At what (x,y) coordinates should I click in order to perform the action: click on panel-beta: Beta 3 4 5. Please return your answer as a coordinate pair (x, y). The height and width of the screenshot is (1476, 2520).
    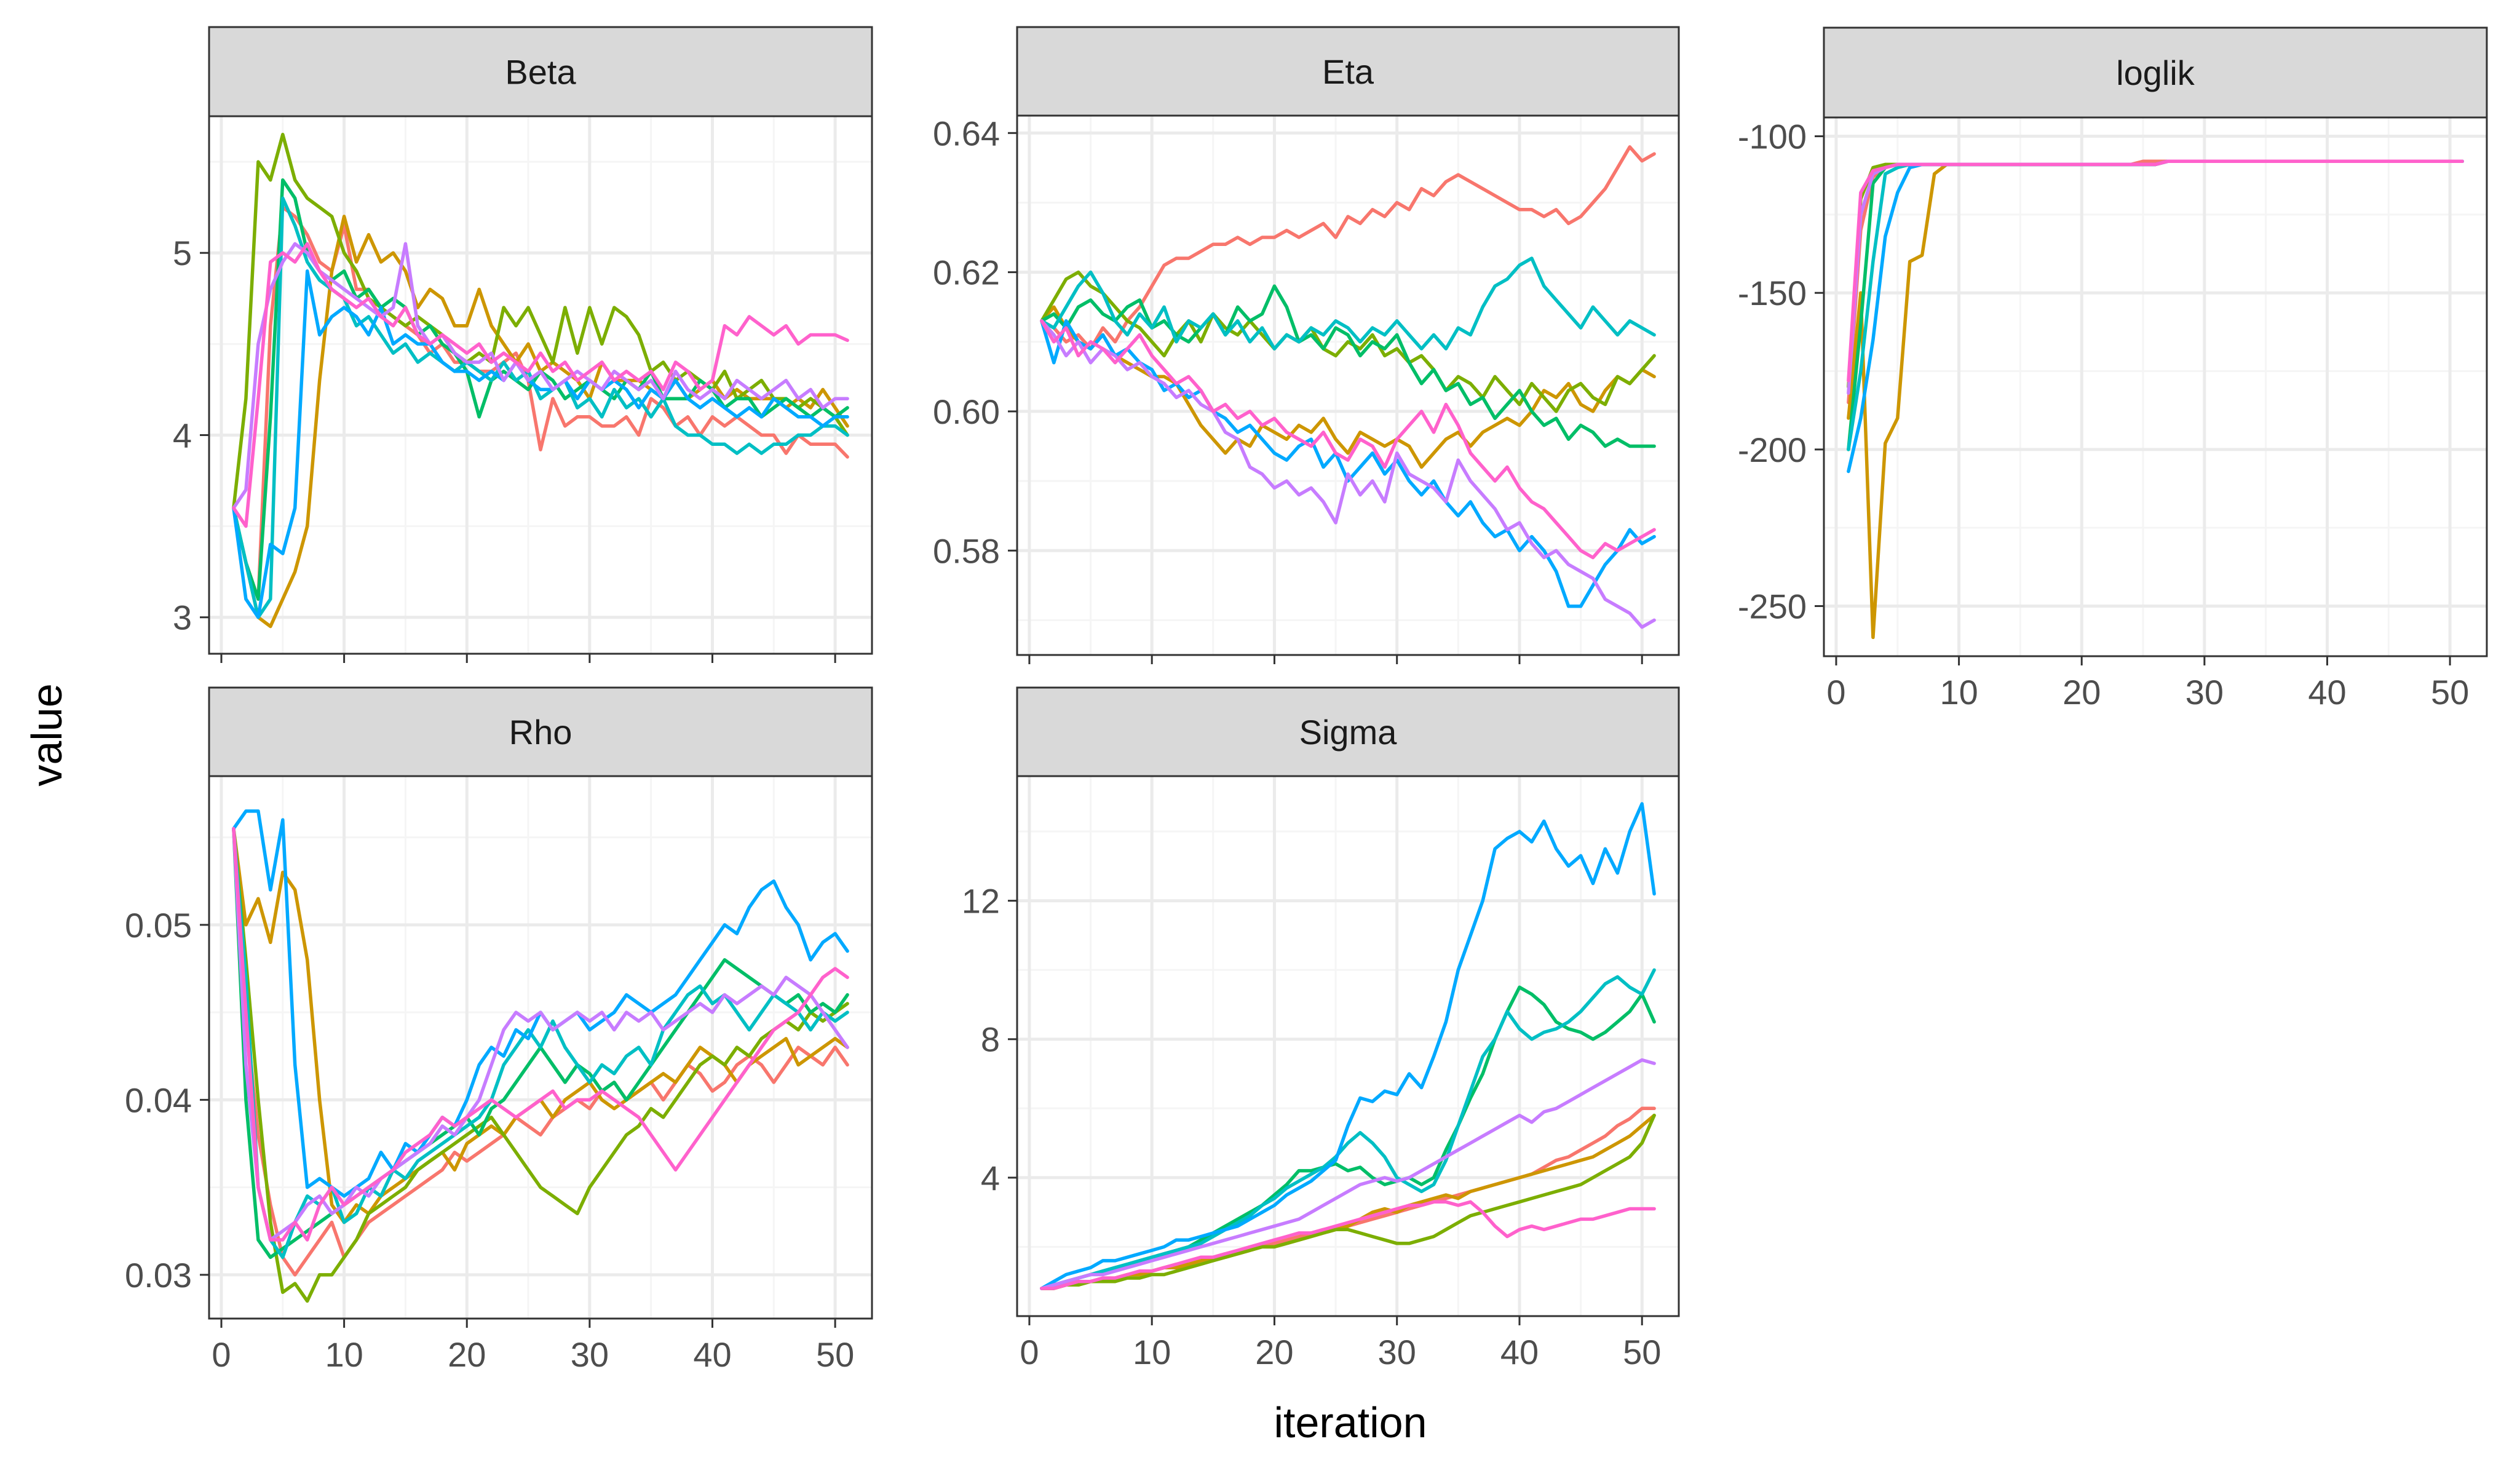
    Looking at the image, I should click on (523, 344).